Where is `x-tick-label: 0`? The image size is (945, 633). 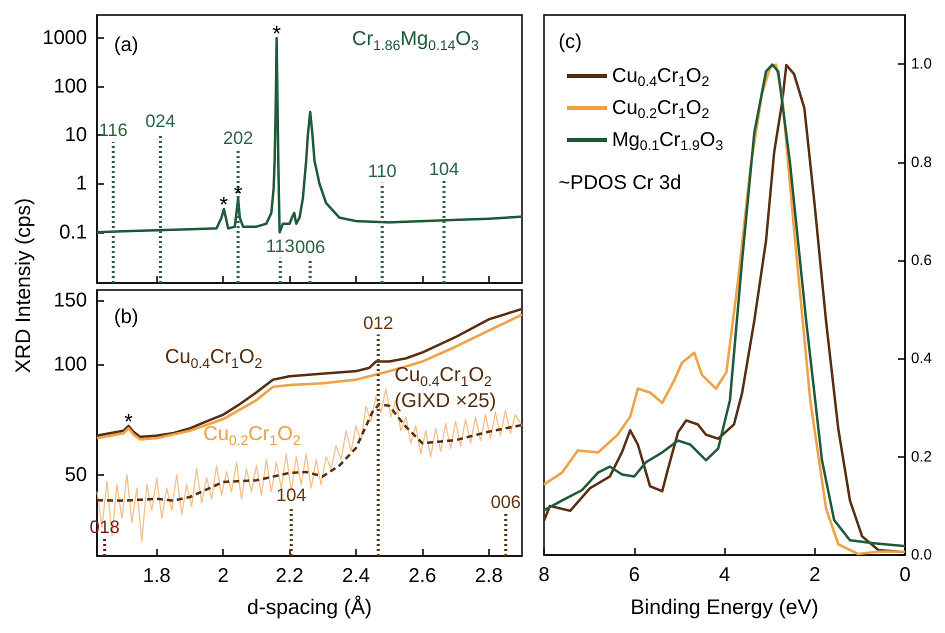 x-tick-label: 0 is located at coordinates (905, 575).